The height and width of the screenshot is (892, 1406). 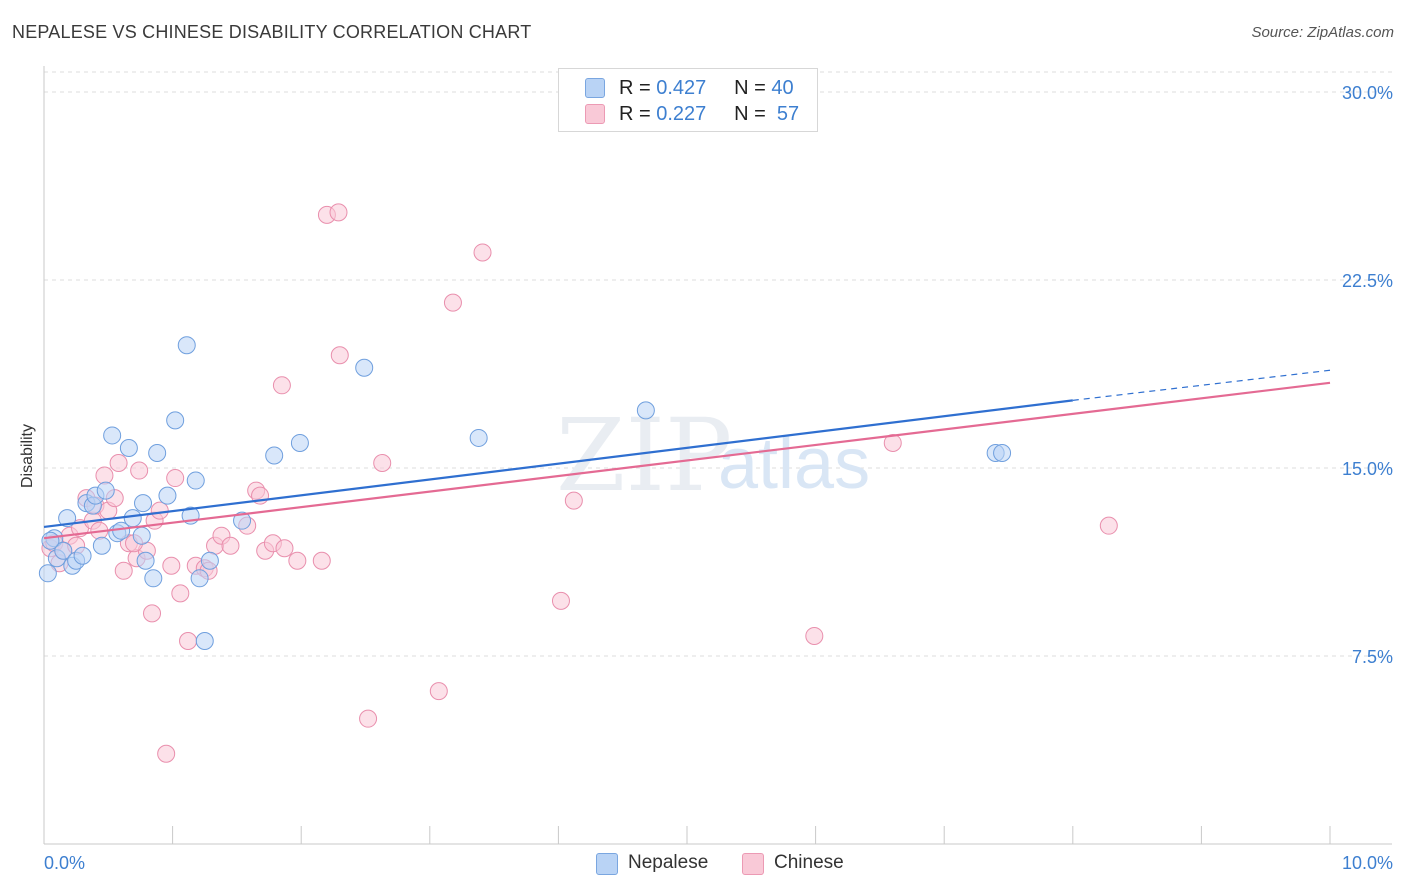 I want to click on chinese-legend-label: Chinese, so click(x=809, y=862).